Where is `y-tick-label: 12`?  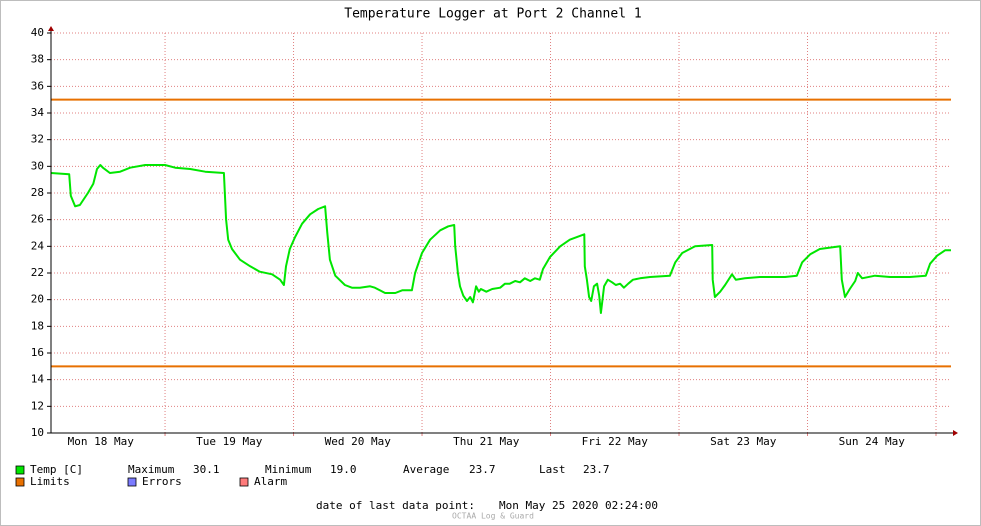
y-tick-label: 12 is located at coordinates (37, 405).